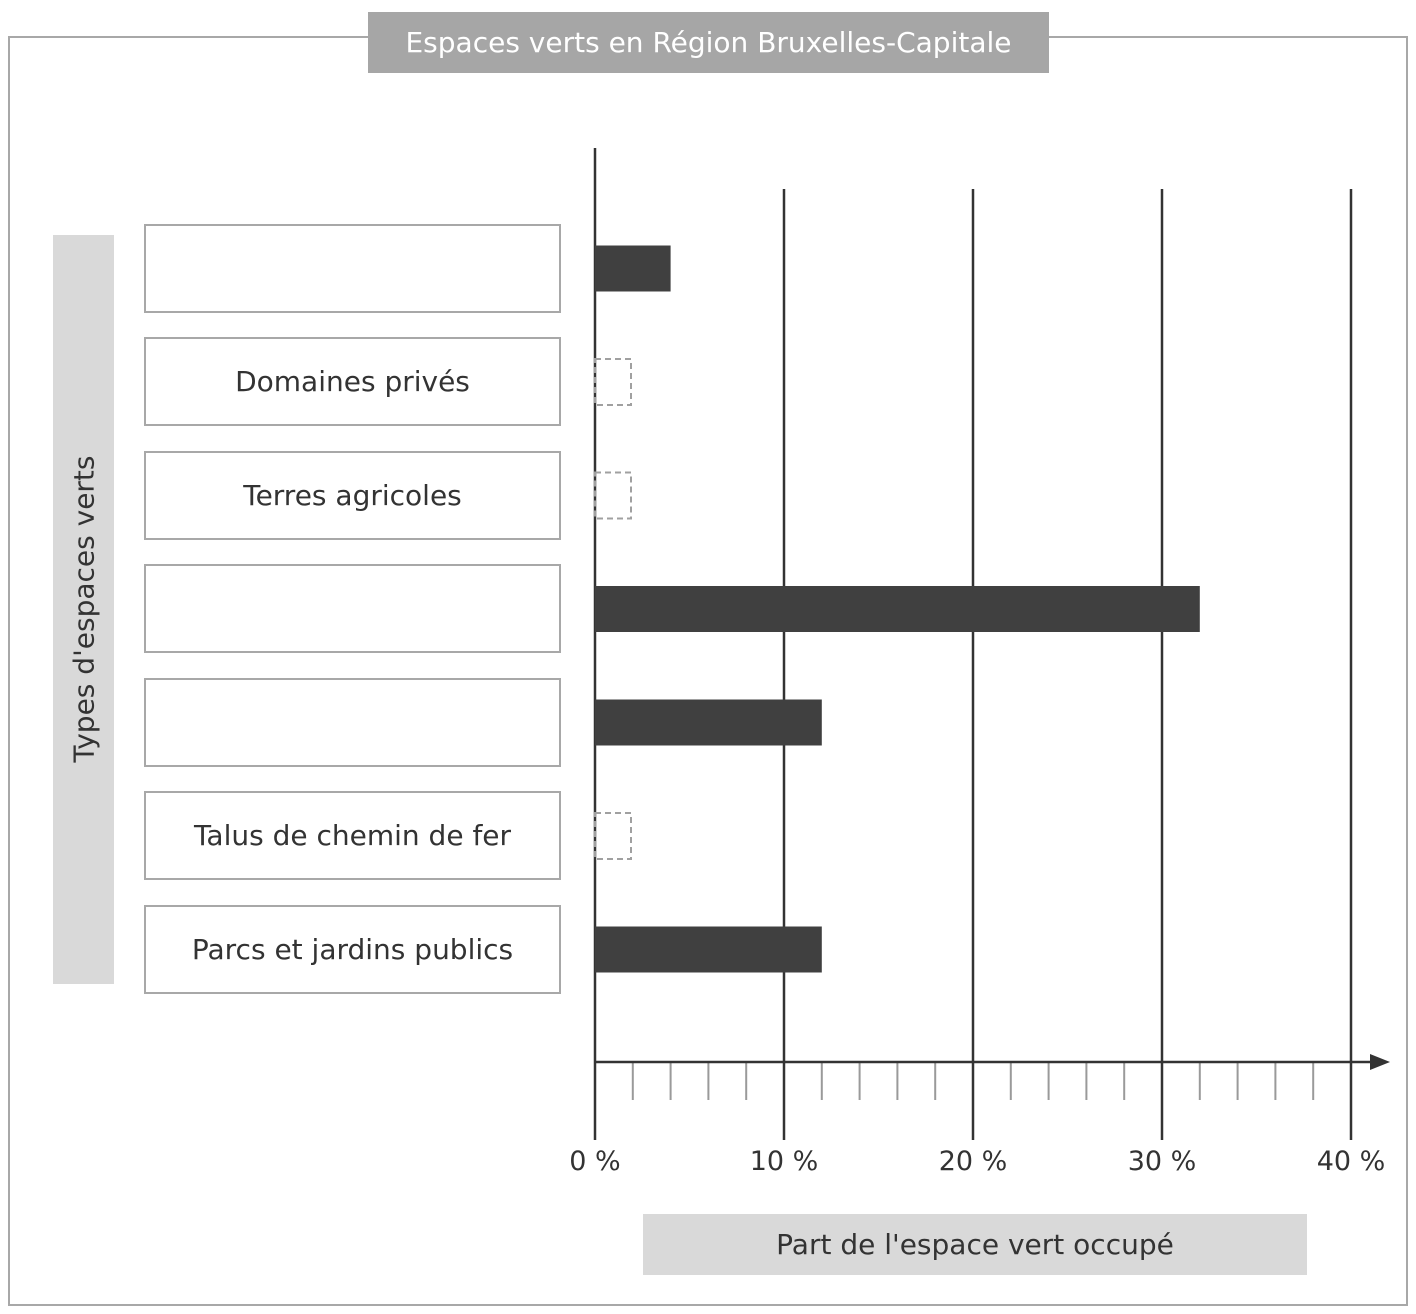 Image resolution: width=1416 pixels, height=1314 pixels. Describe the element at coordinates (83, 609) in the screenshot. I see `y-axis-label-box` at that location.